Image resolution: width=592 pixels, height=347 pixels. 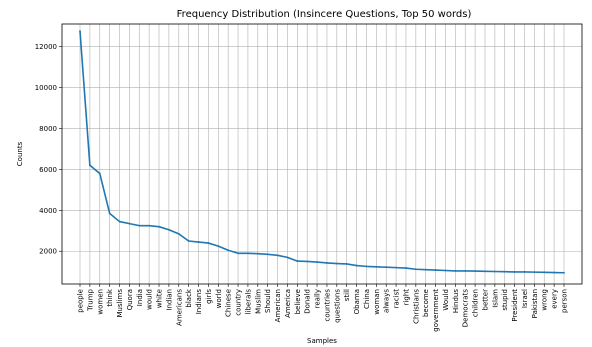 I want to click on x-tick-label: Should, so click(x=268, y=301).